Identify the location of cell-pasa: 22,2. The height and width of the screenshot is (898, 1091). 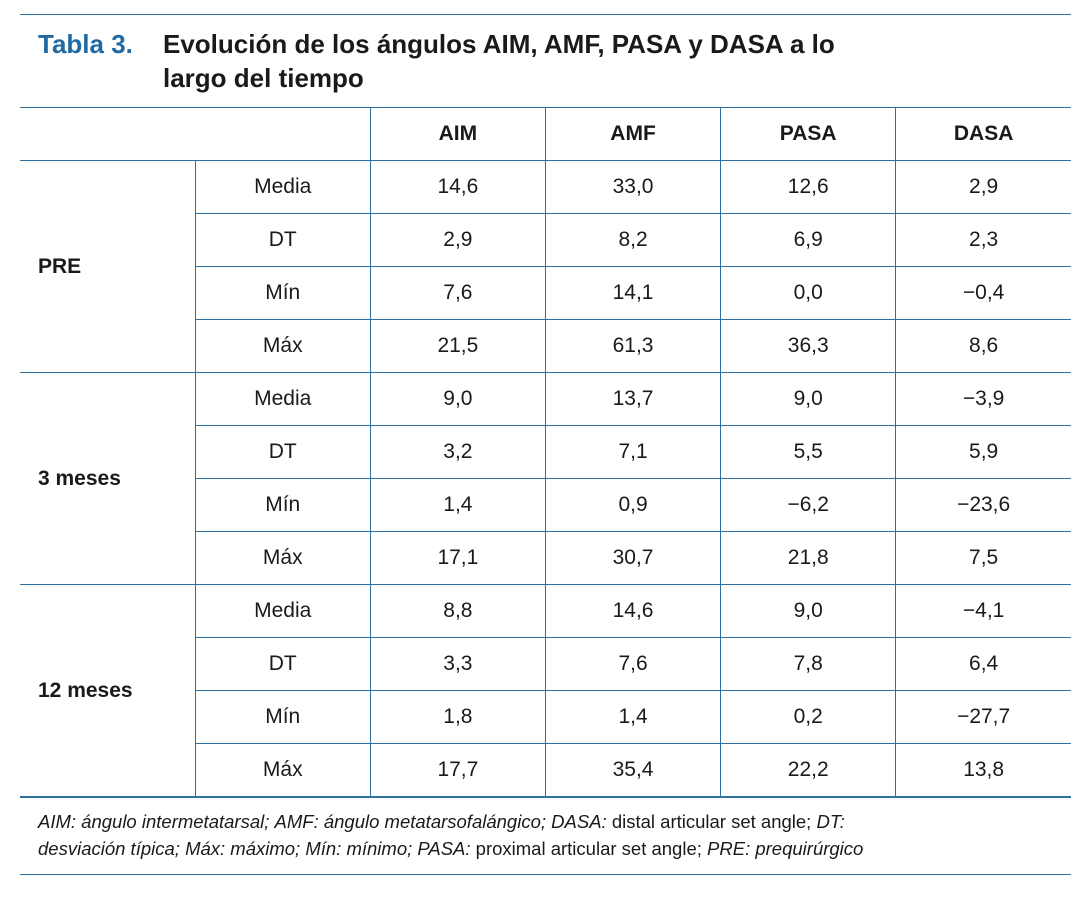
(808, 770).